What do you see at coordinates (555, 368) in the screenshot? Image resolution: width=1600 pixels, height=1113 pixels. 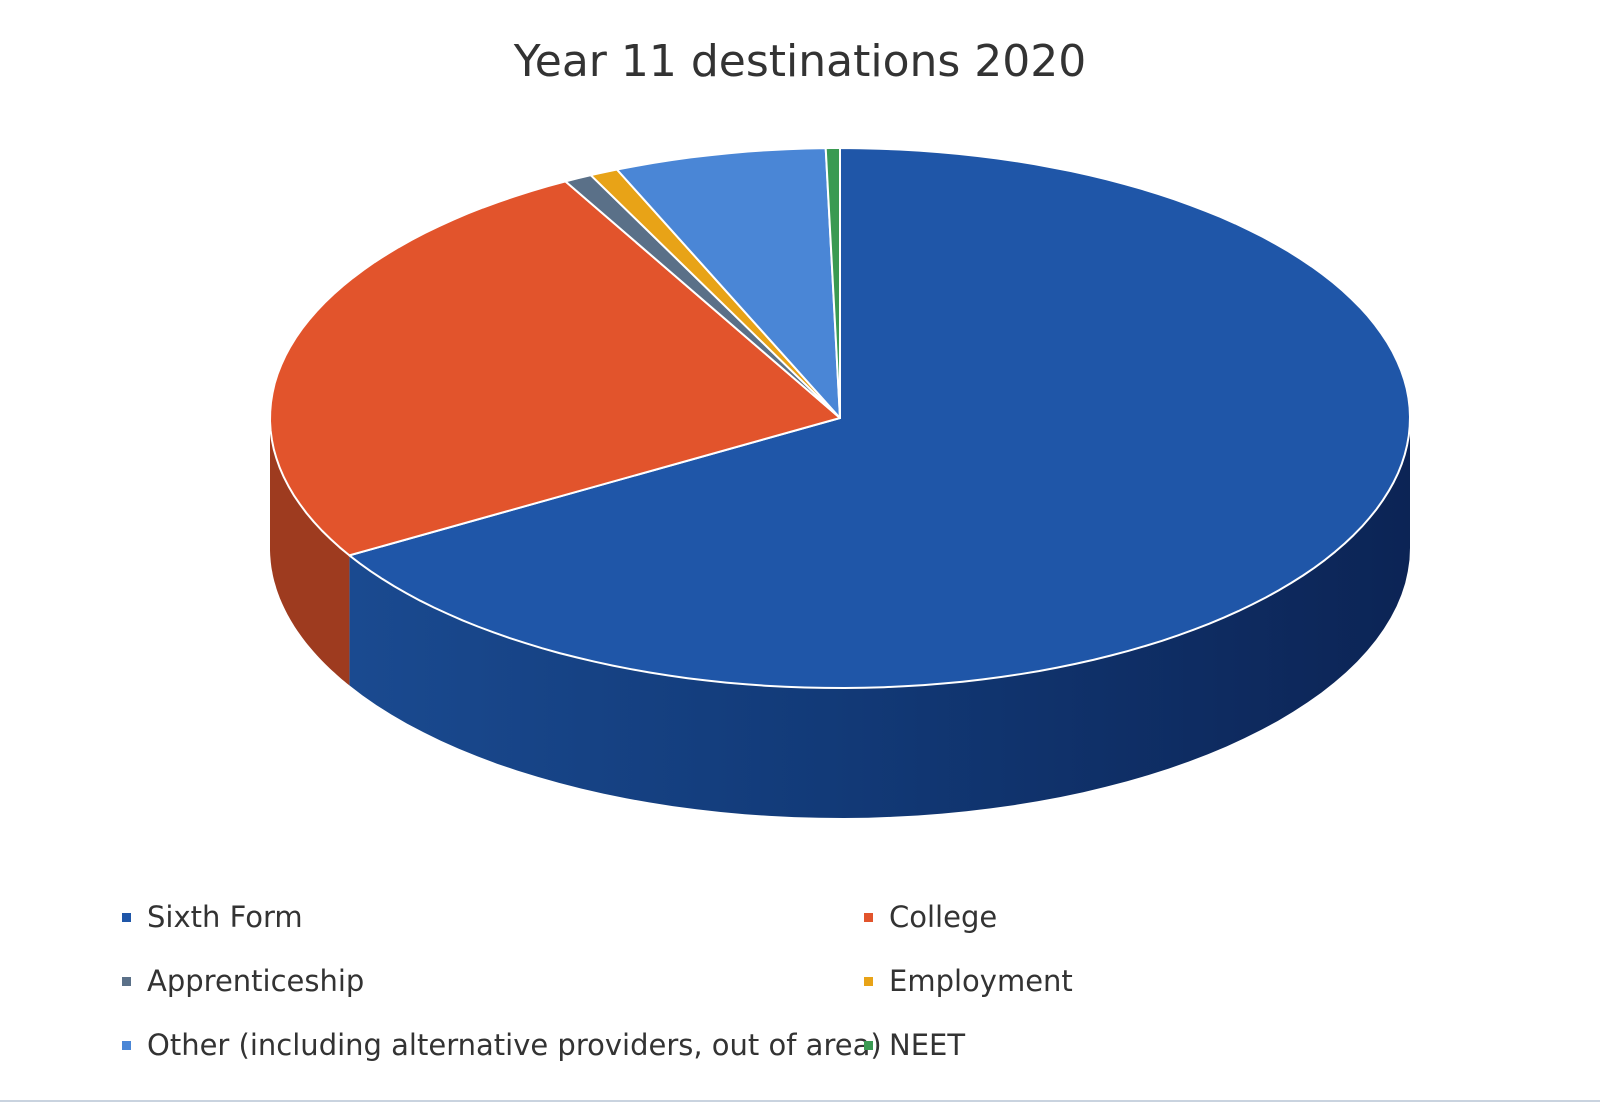 I see `pie-slice-college` at bounding box center [555, 368].